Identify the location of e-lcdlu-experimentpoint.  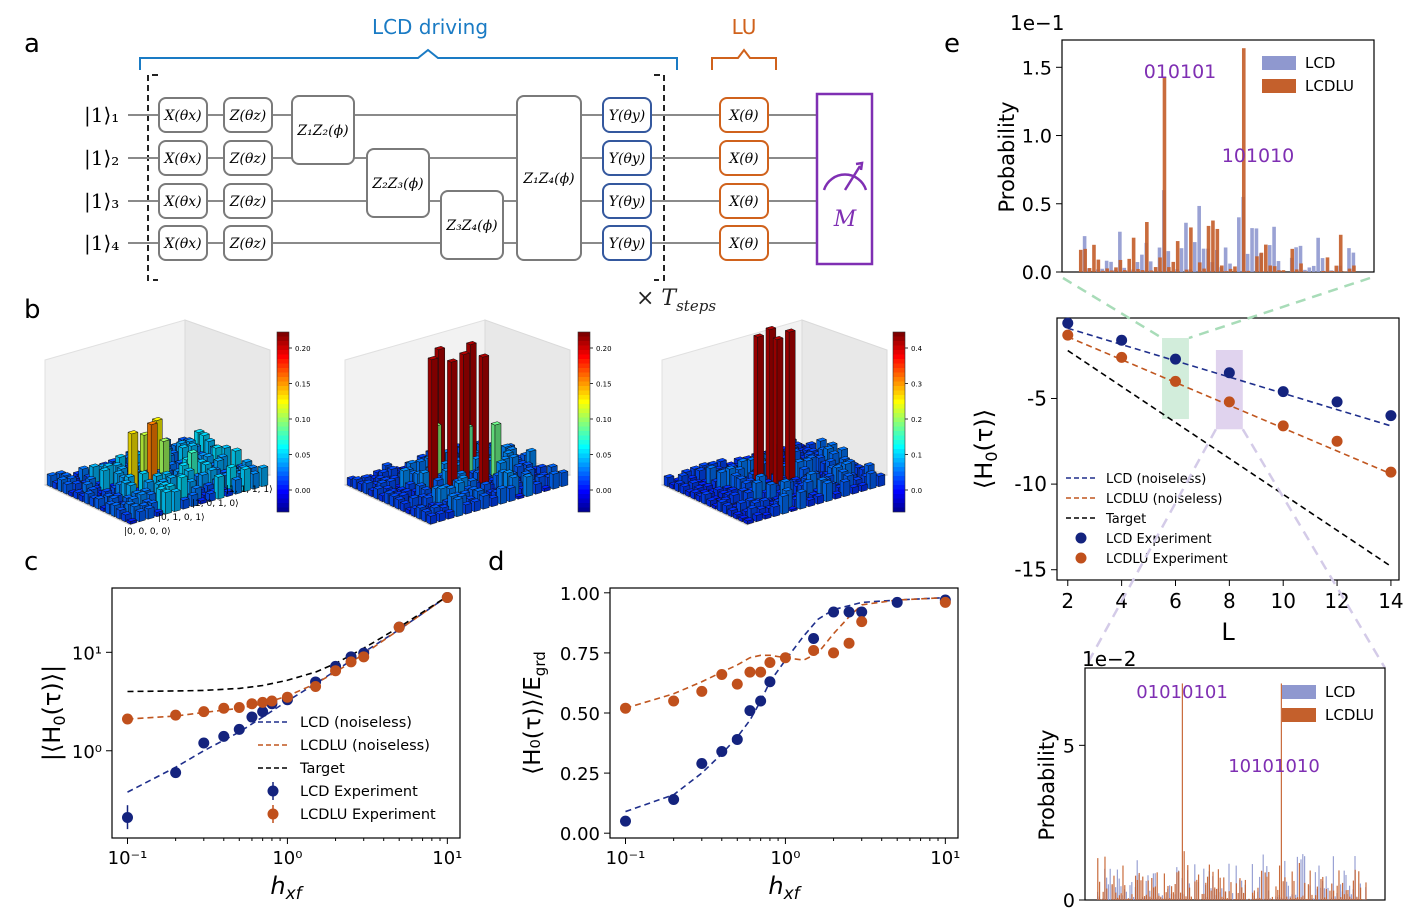
(1229, 402).